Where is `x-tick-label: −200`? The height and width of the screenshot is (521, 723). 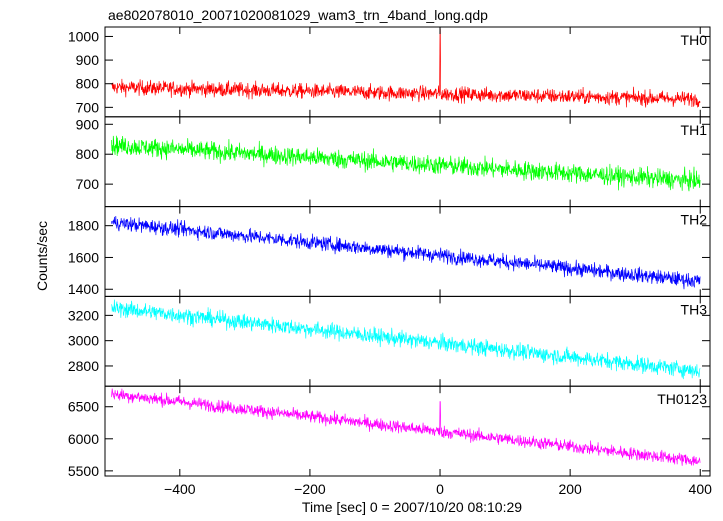
x-tick-label: −200 is located at coordinates (310, 489).